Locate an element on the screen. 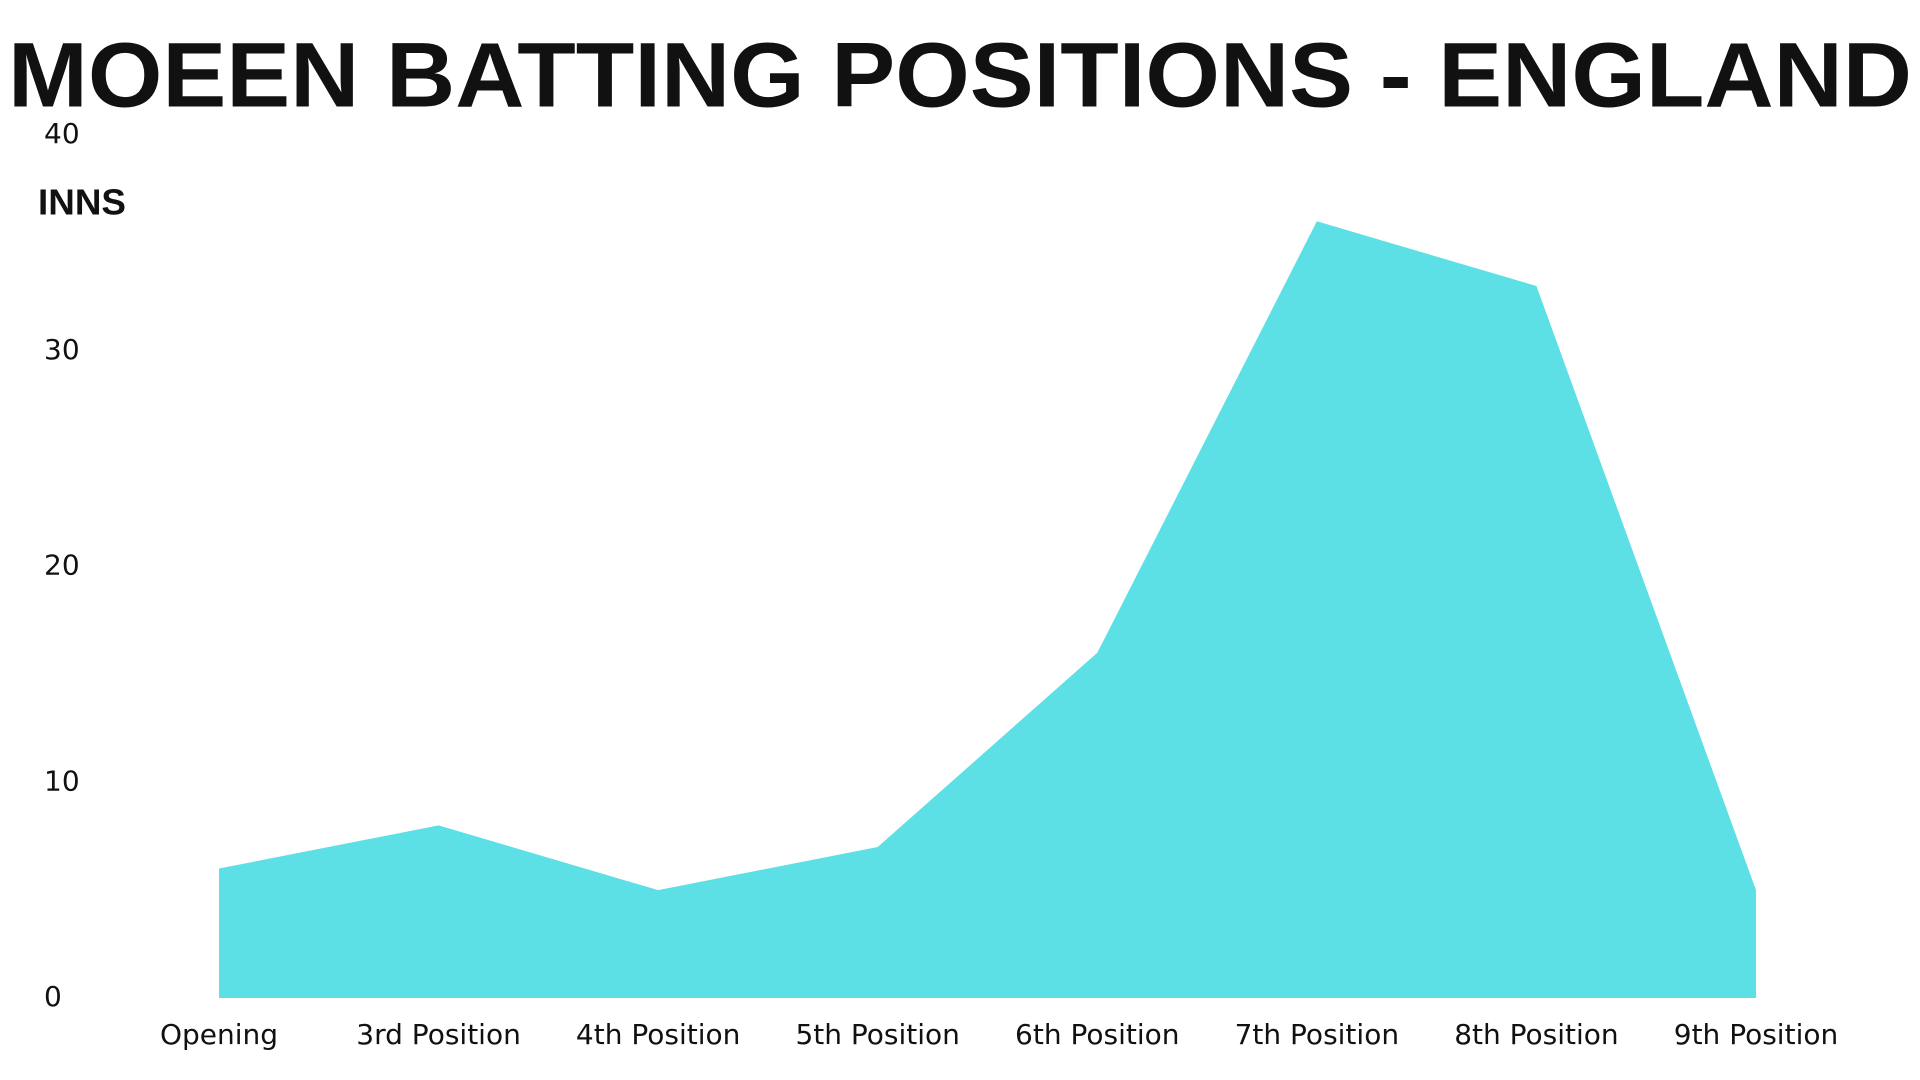 The height and width of the screenshot is (1080, 1920). chart-title: MOEEN BATTING POSITIONS - ENGLAND is located at coordinates (960, 75).